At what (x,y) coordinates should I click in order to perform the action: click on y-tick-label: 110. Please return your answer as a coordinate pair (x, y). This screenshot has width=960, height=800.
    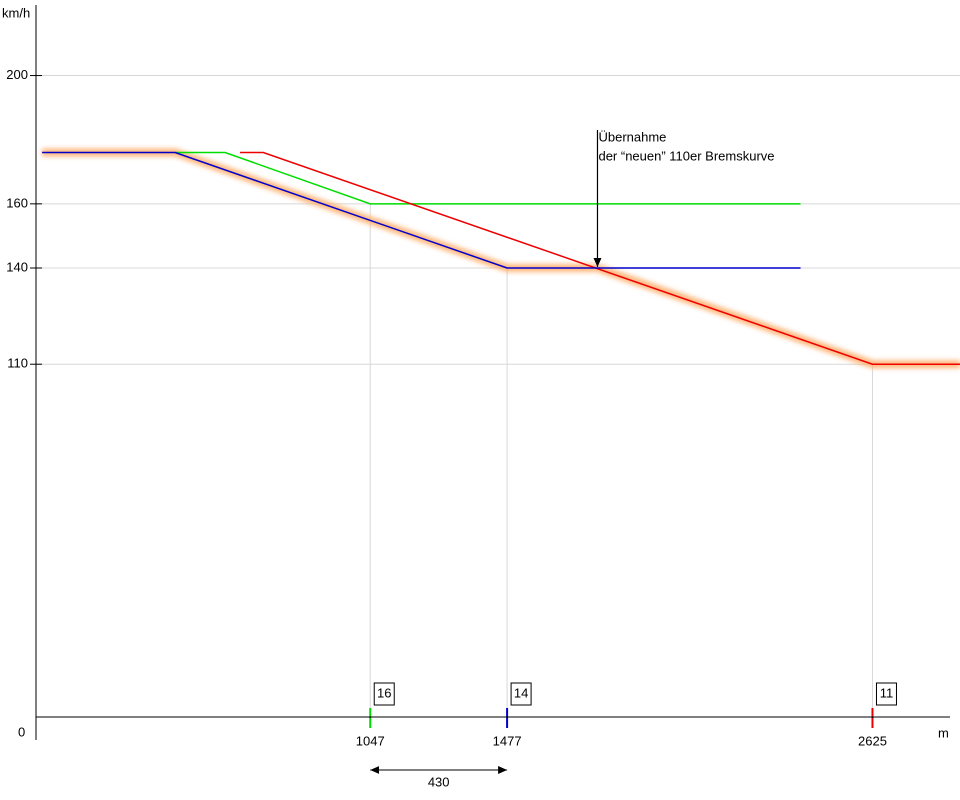
    Looking at the image, I should click on (17, 363).